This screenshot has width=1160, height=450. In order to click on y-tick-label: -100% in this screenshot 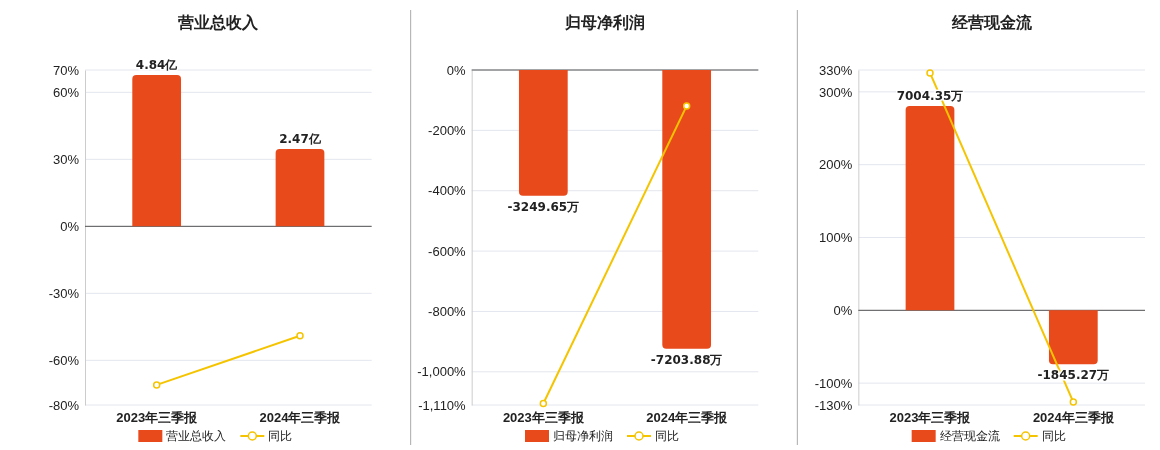, I will do `click(833, 383)`.